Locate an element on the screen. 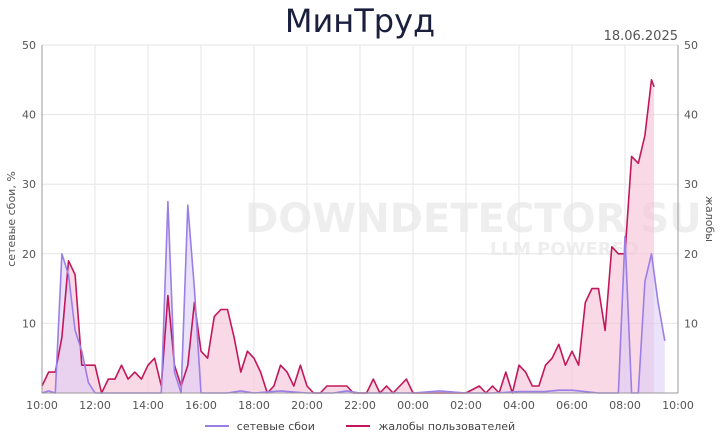 Image resolution: width=720 pixels, height=441 pixels. x-tick-label: 12:00 is located at coordinates (95, 405).